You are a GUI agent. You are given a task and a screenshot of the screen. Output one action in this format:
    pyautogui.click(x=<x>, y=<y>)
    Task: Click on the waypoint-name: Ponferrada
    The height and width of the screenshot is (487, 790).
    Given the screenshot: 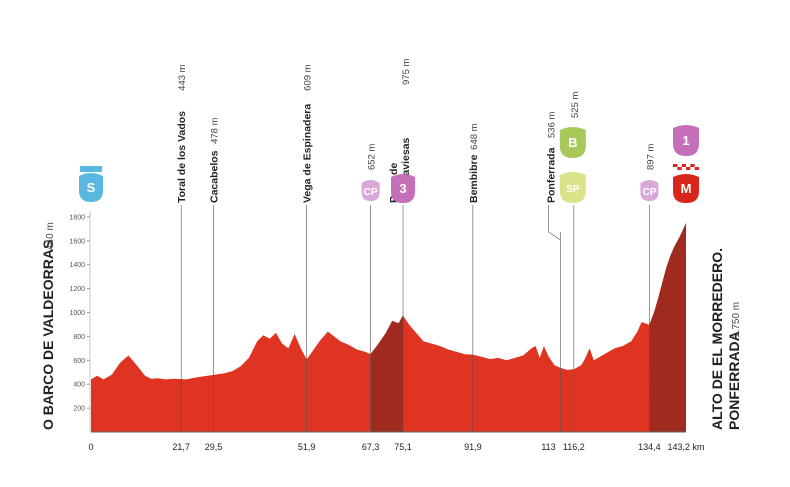 What is the action you would take?
    pyautogui.click(x=552, y=175)
    